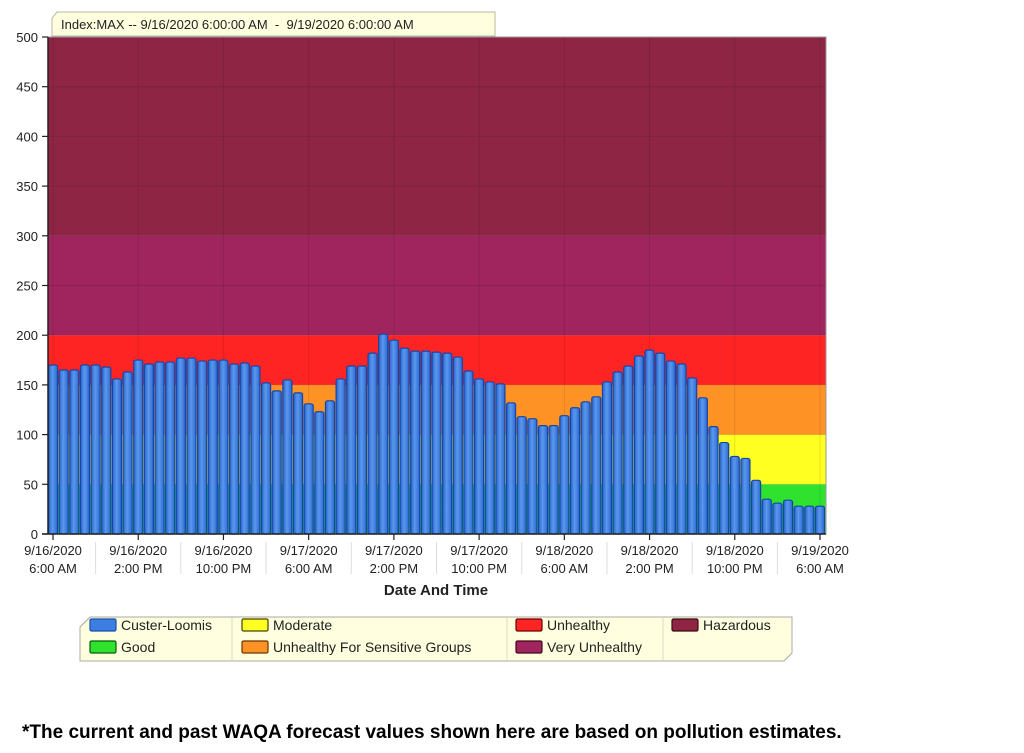 This screenshot has height=753, width=1024. I want to click on y-tick-label: 450, so click(27, 87).